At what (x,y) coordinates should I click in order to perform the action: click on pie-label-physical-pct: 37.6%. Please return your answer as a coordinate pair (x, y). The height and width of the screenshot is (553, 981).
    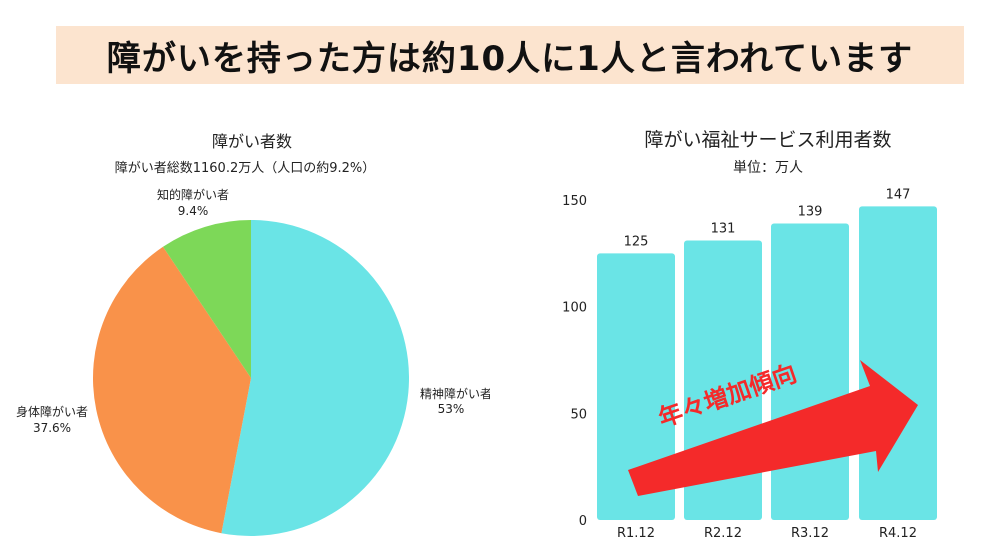
    Looking at the image, I should click on (52, 428).